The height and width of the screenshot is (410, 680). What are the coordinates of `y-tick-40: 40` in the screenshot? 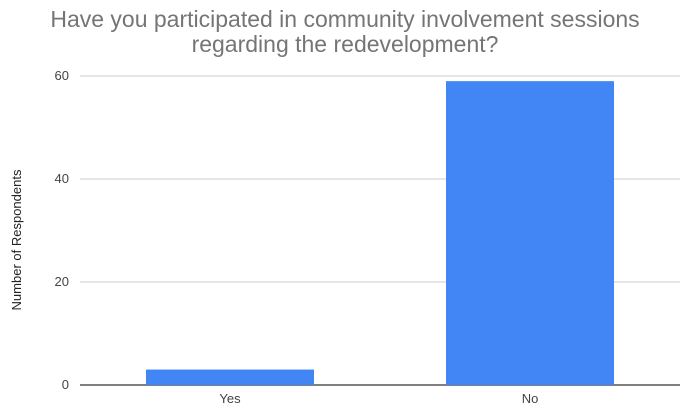 It's located at (62, 178).